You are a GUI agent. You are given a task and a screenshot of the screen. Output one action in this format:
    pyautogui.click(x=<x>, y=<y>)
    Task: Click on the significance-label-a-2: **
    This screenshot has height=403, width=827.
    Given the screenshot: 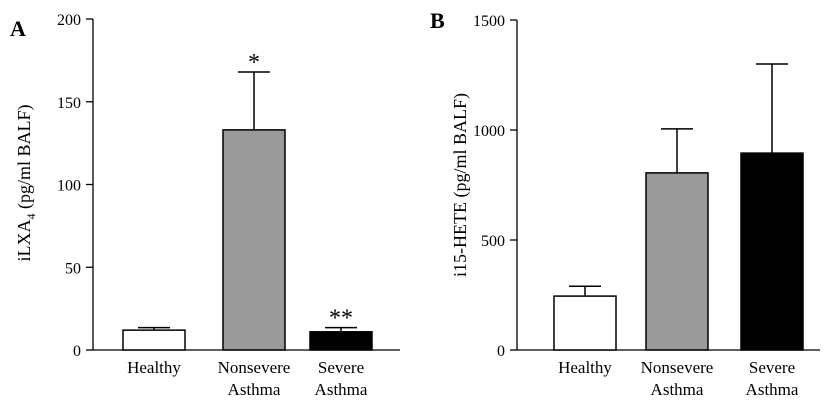 What is the action you would take?
    pyautogui.click(x=341, y=319)
    